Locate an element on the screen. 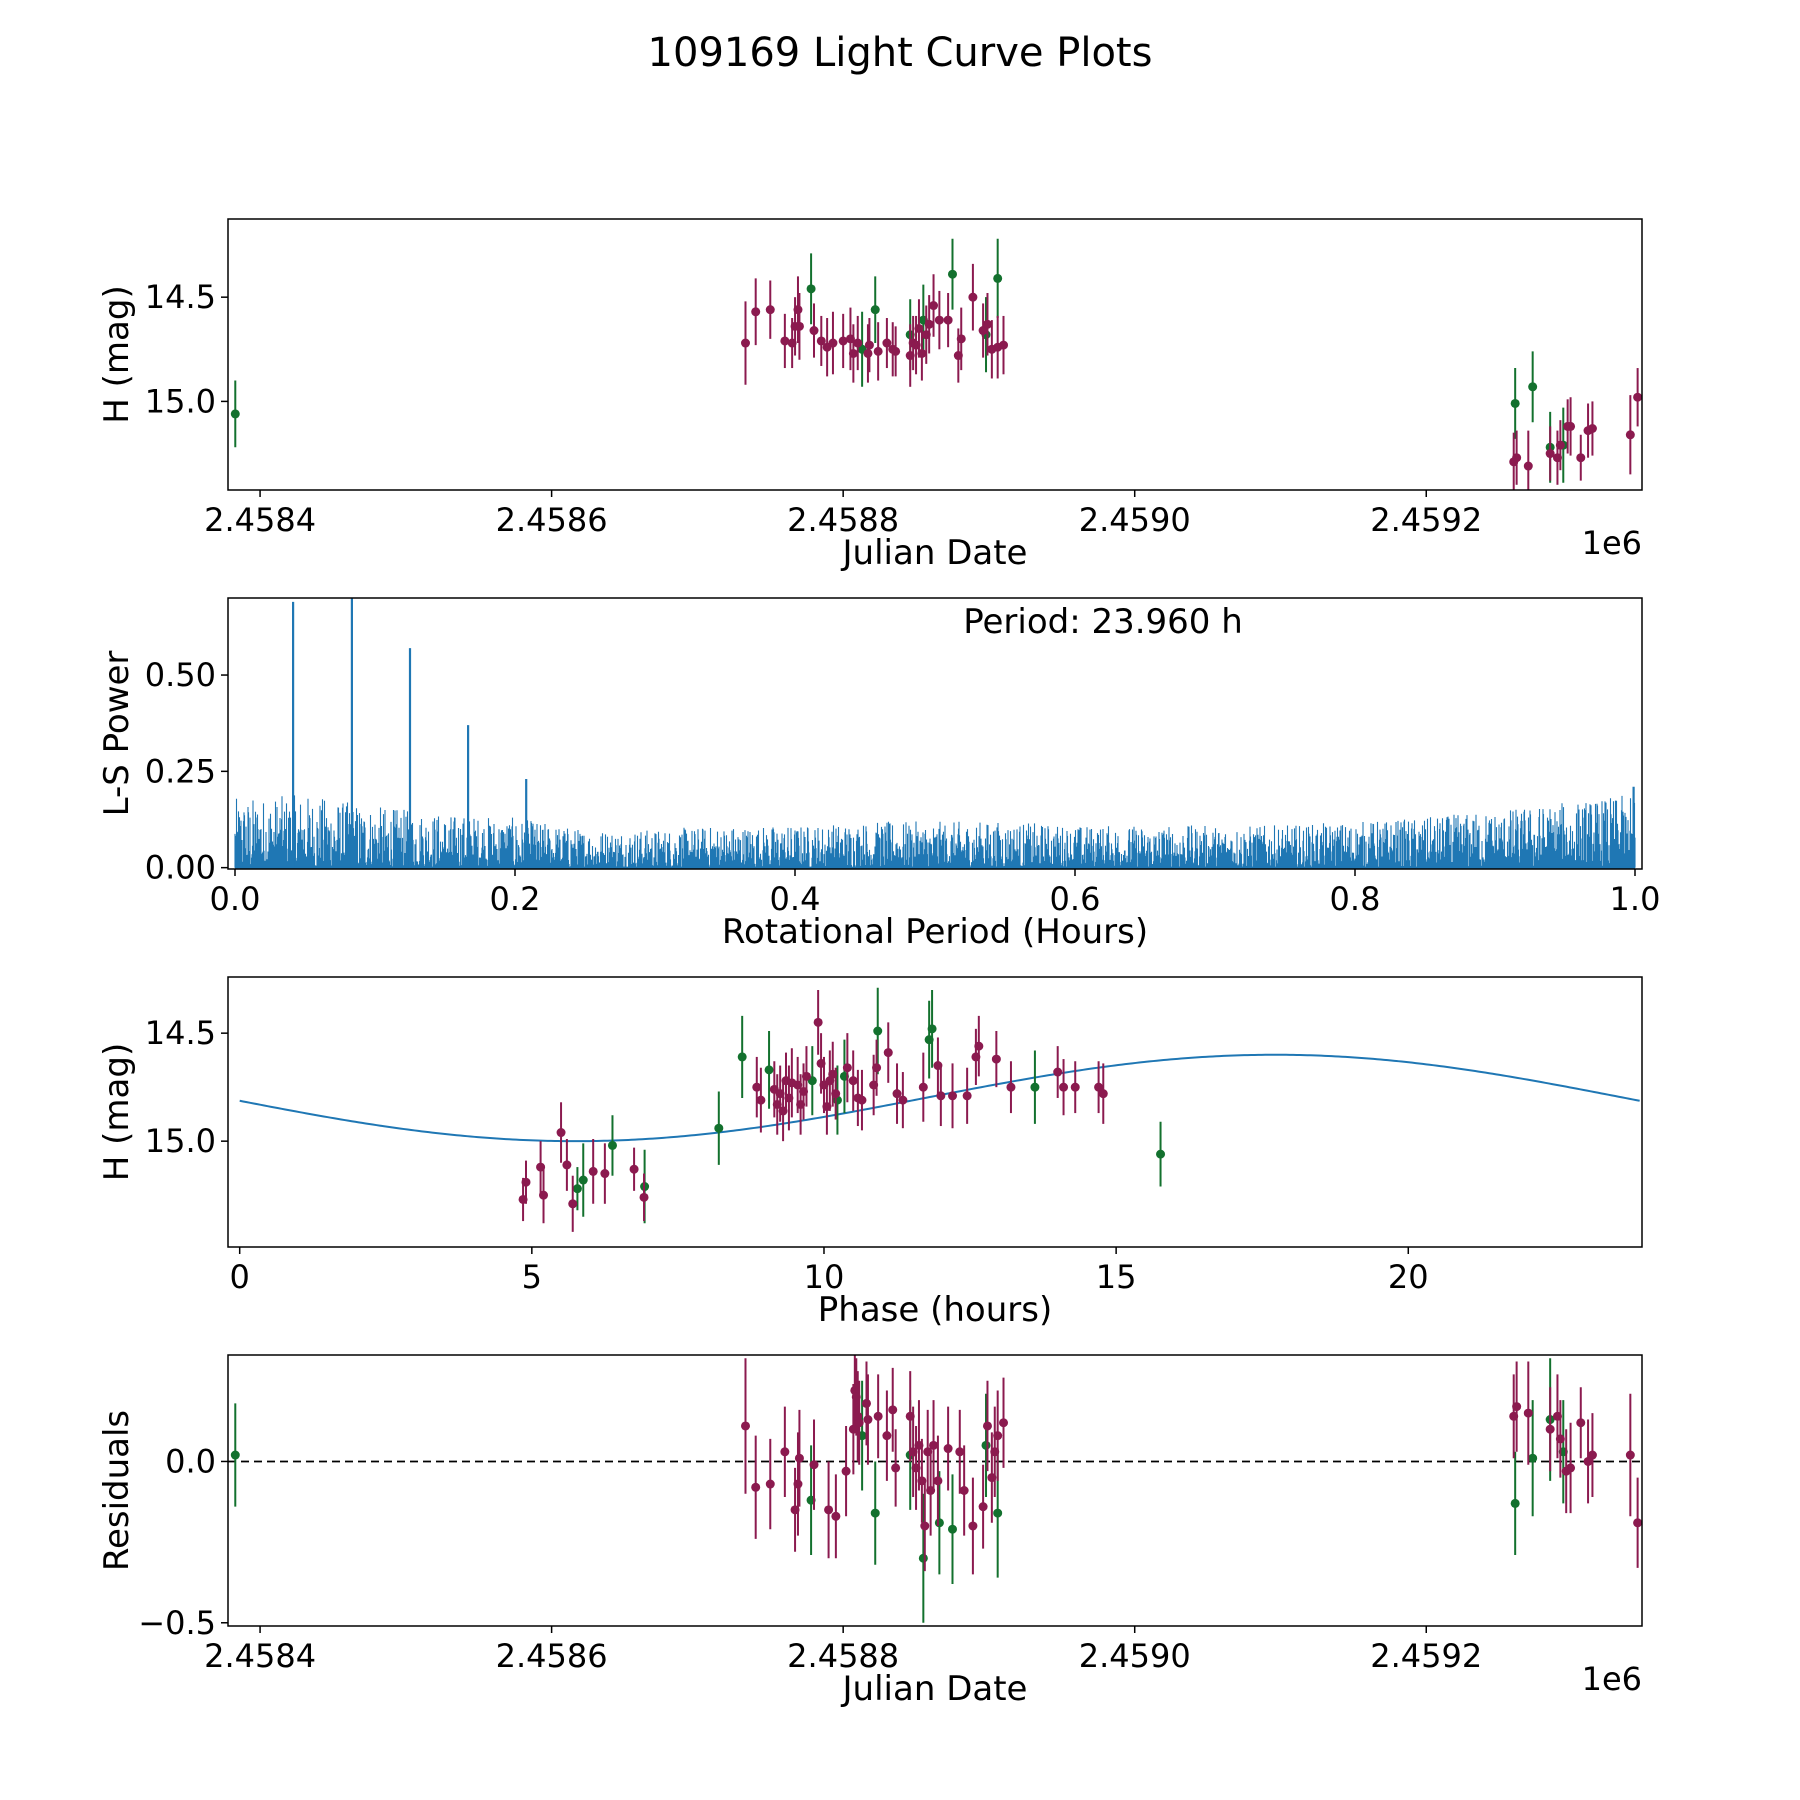  x-tick-label: 15 is located at coordinates (1116, 1277).